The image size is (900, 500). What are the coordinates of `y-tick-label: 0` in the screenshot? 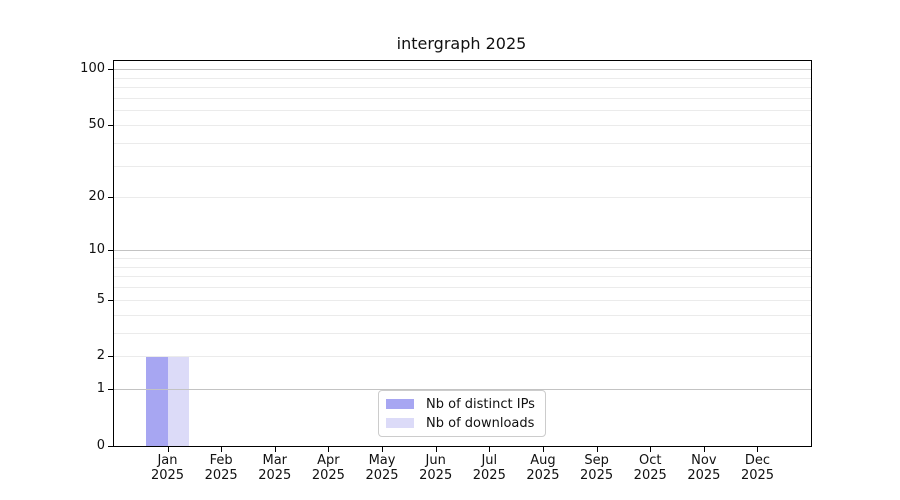 It's located at (100, 445).